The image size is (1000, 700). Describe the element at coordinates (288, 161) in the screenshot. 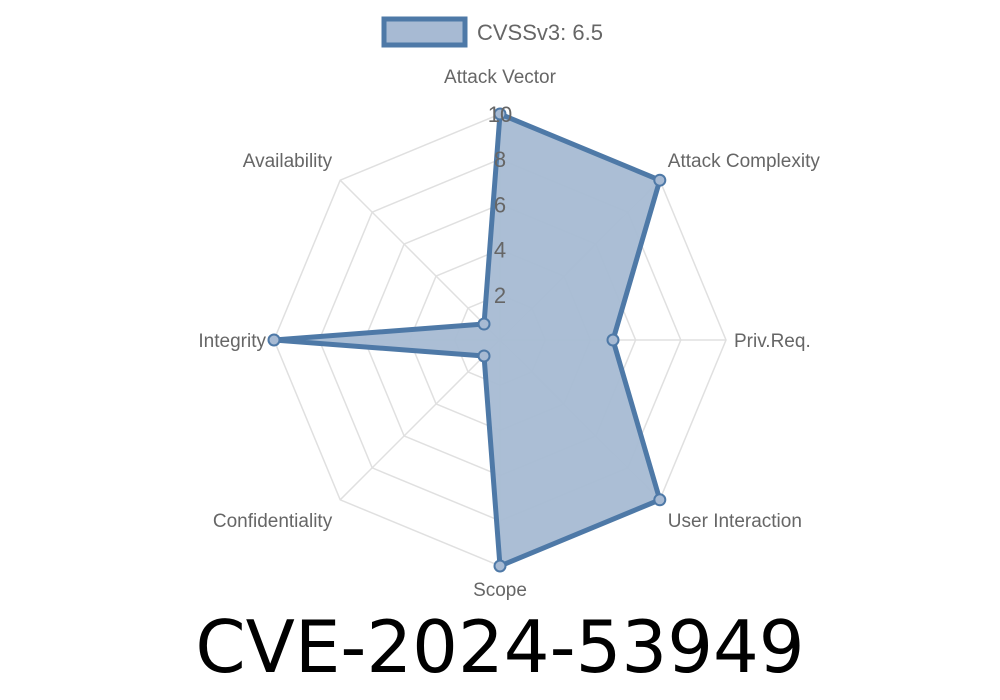

I see `axis-label: Availability` at that location.